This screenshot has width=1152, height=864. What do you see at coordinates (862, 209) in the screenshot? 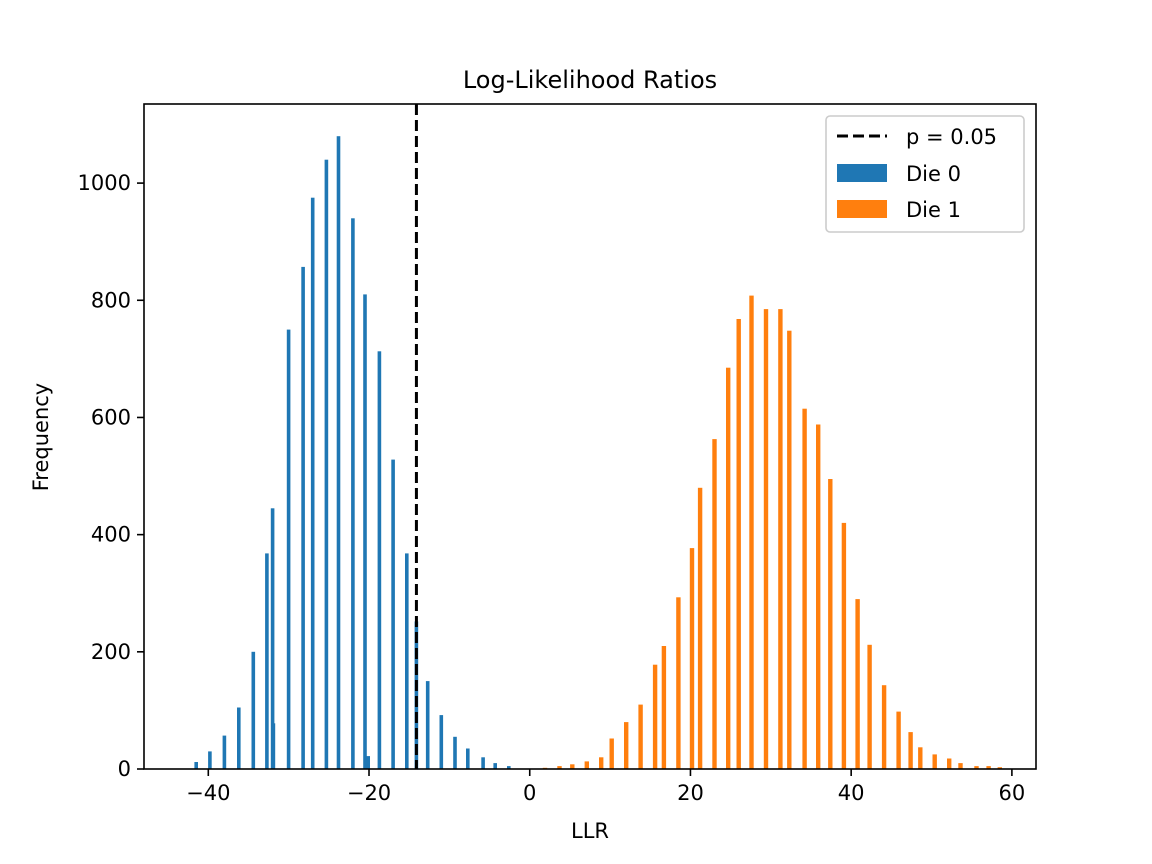
I see `legend-die-1-swatch` at bounding box center [862, 209].